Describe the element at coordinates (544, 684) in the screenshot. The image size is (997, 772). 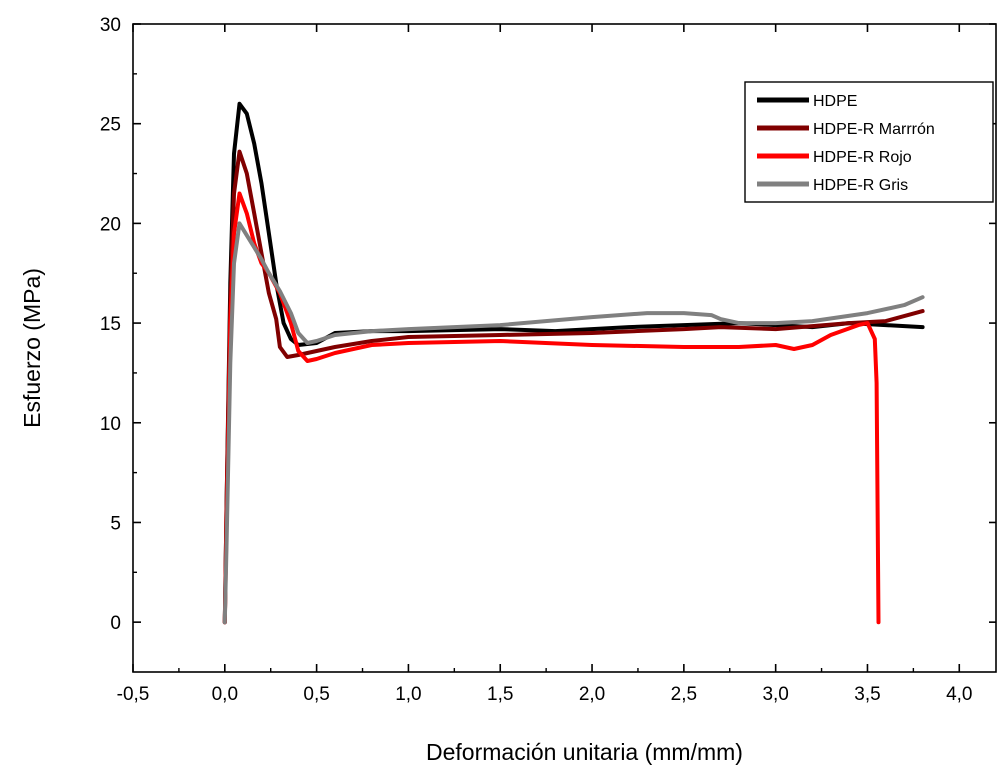
I see `x-axis: -0,5 0,0 0,5 1,0 1,5 2,0 2,5 3,0 3,5 4,0` at that location.